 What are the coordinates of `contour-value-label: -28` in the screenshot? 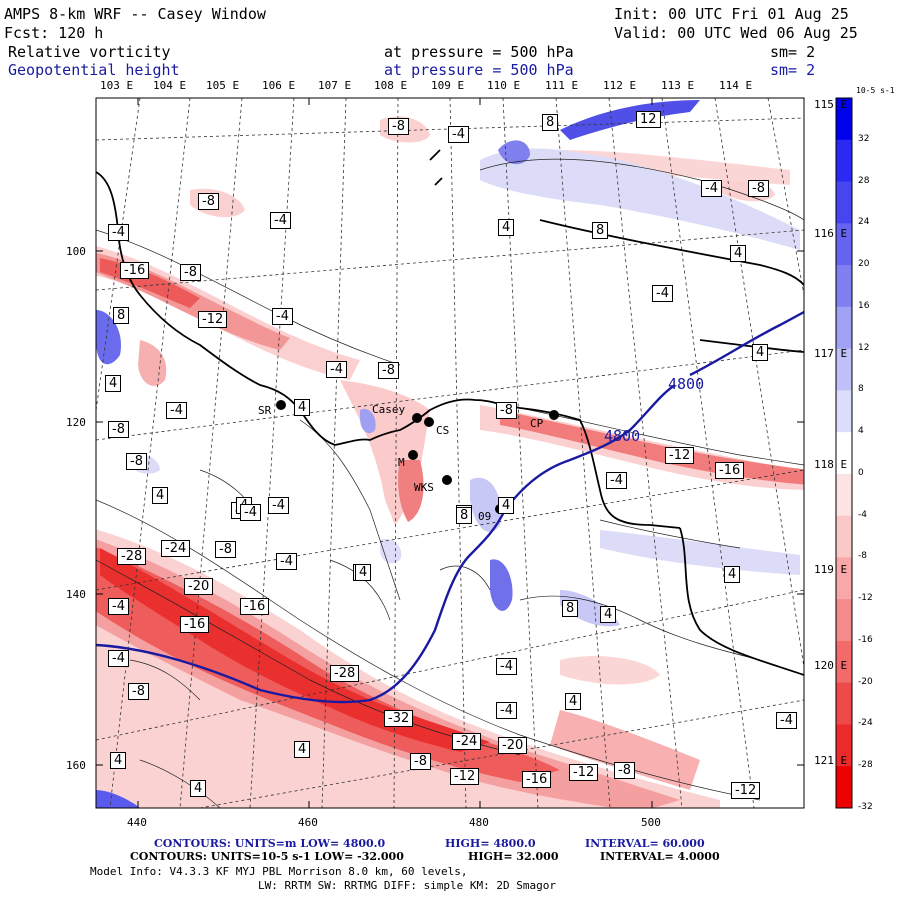 It's located at (132, 556).